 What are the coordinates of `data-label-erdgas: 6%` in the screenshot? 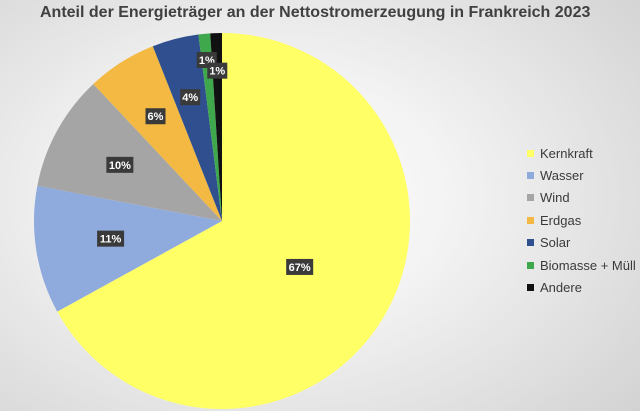 It's located at (155, 116).